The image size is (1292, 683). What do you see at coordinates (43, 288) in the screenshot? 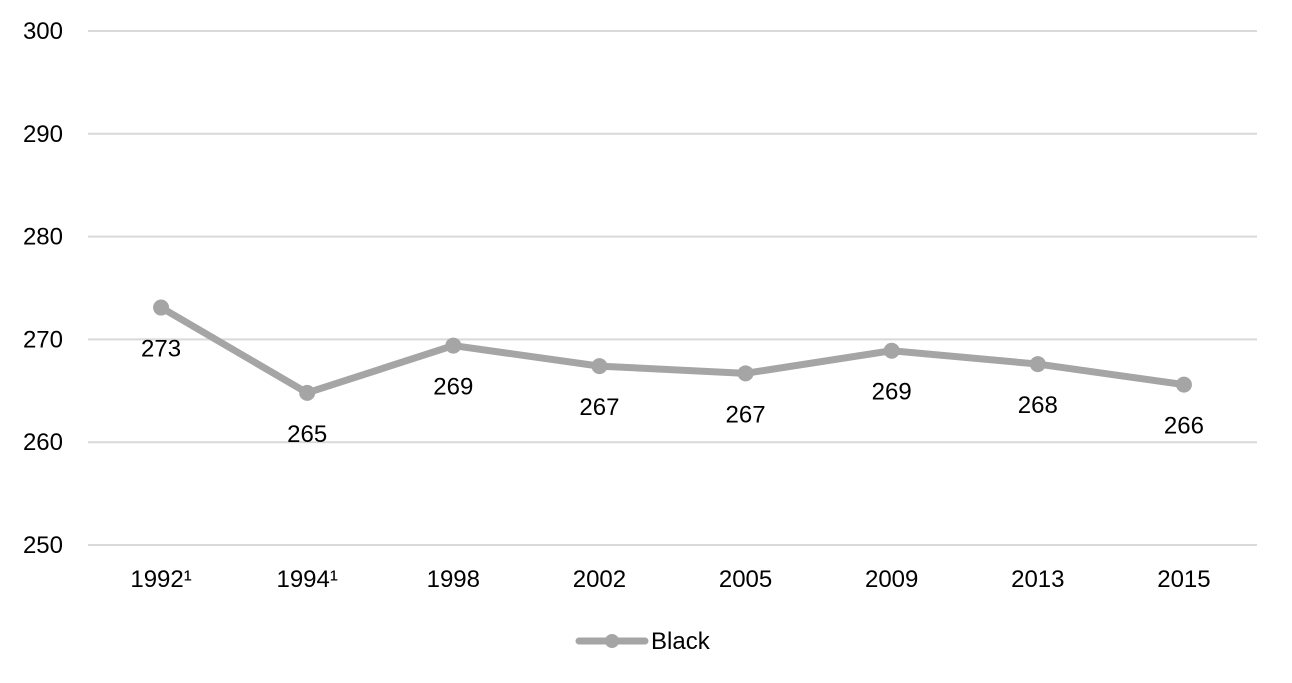
I see `y-axis-tick-labels: 250 260 270 280 290 300` at bounding box center [43, 288].